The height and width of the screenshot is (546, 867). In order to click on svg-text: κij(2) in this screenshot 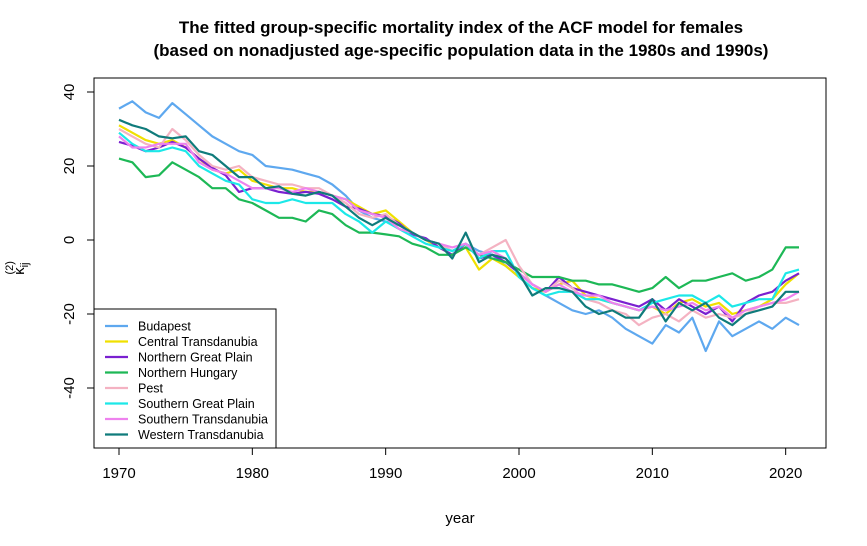, I will do `click(17, 268)`.